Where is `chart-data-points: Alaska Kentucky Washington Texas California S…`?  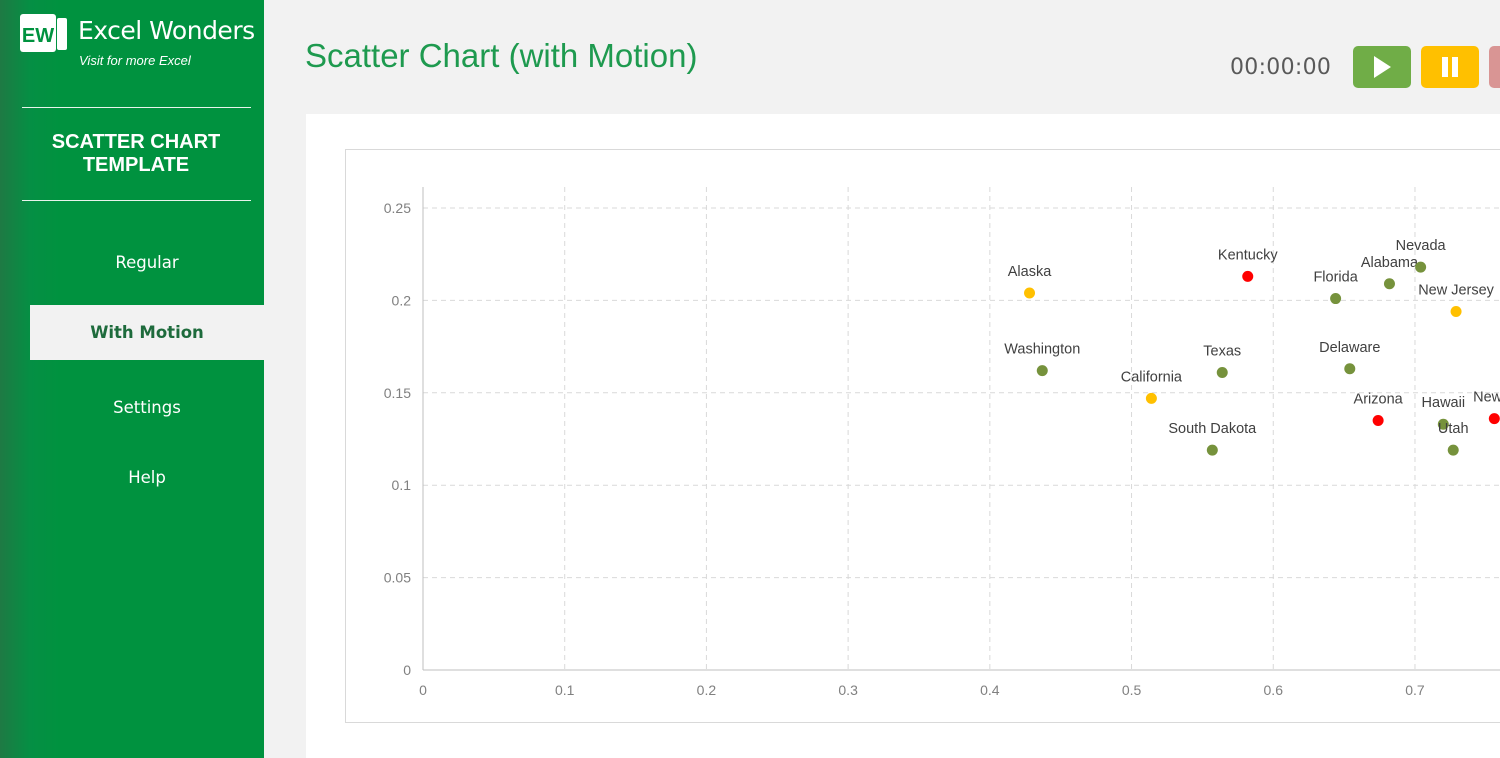
chart-data-points: Alaska Kentucky Washington Texas California S… is located at coordinates (1252, 347).